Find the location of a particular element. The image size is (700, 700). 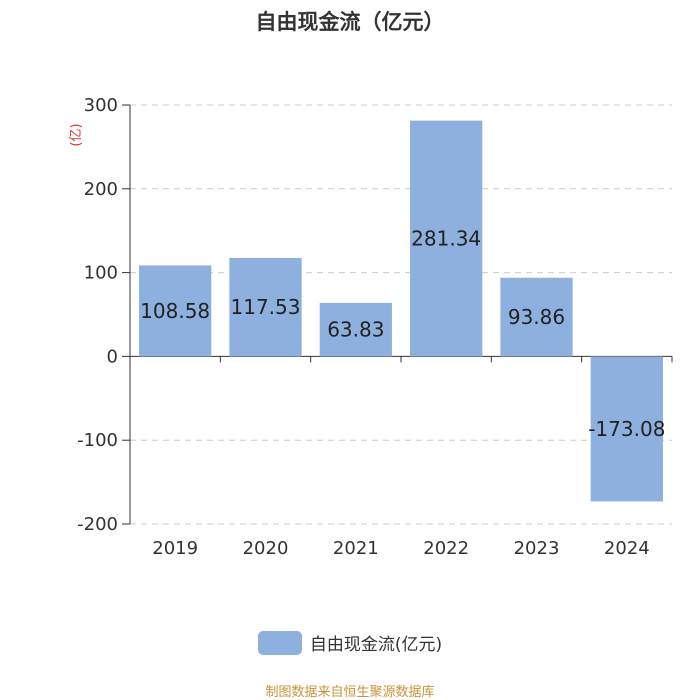

y-axis-unit: (亿) is located at coordinates (76, 134).